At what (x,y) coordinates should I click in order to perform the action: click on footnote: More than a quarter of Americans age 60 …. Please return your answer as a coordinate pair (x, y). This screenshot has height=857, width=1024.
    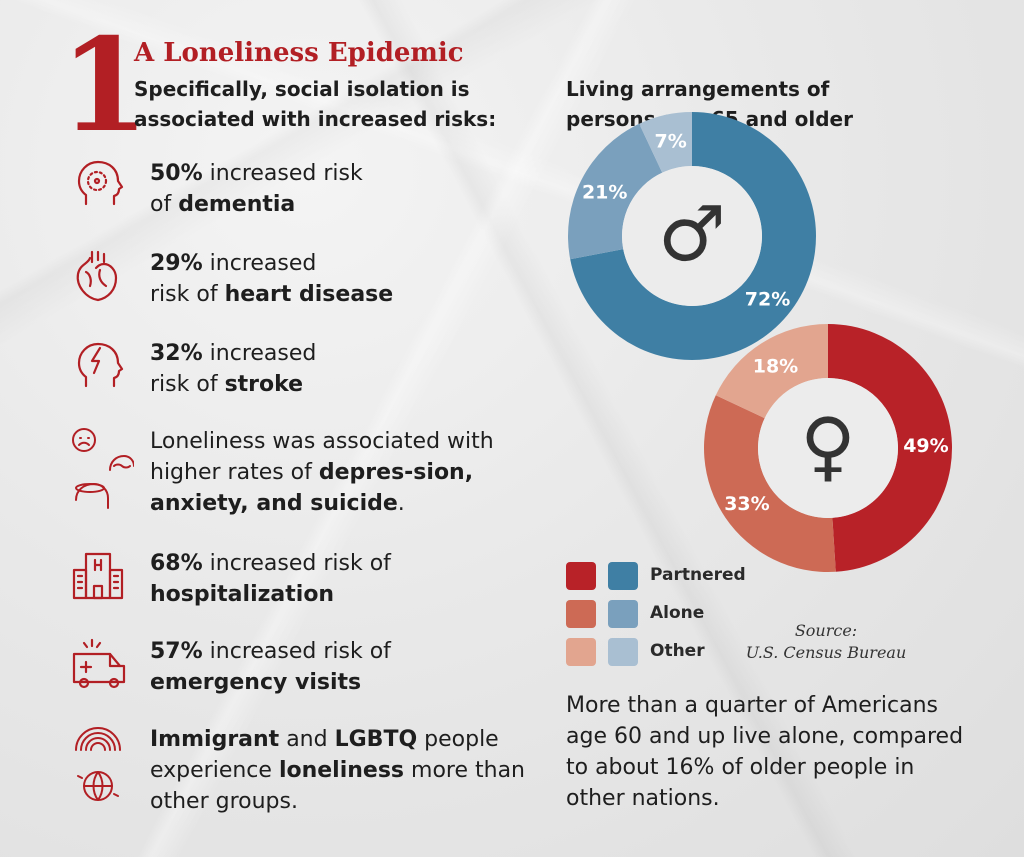
    Looking at the image, I should click on (765, 752).